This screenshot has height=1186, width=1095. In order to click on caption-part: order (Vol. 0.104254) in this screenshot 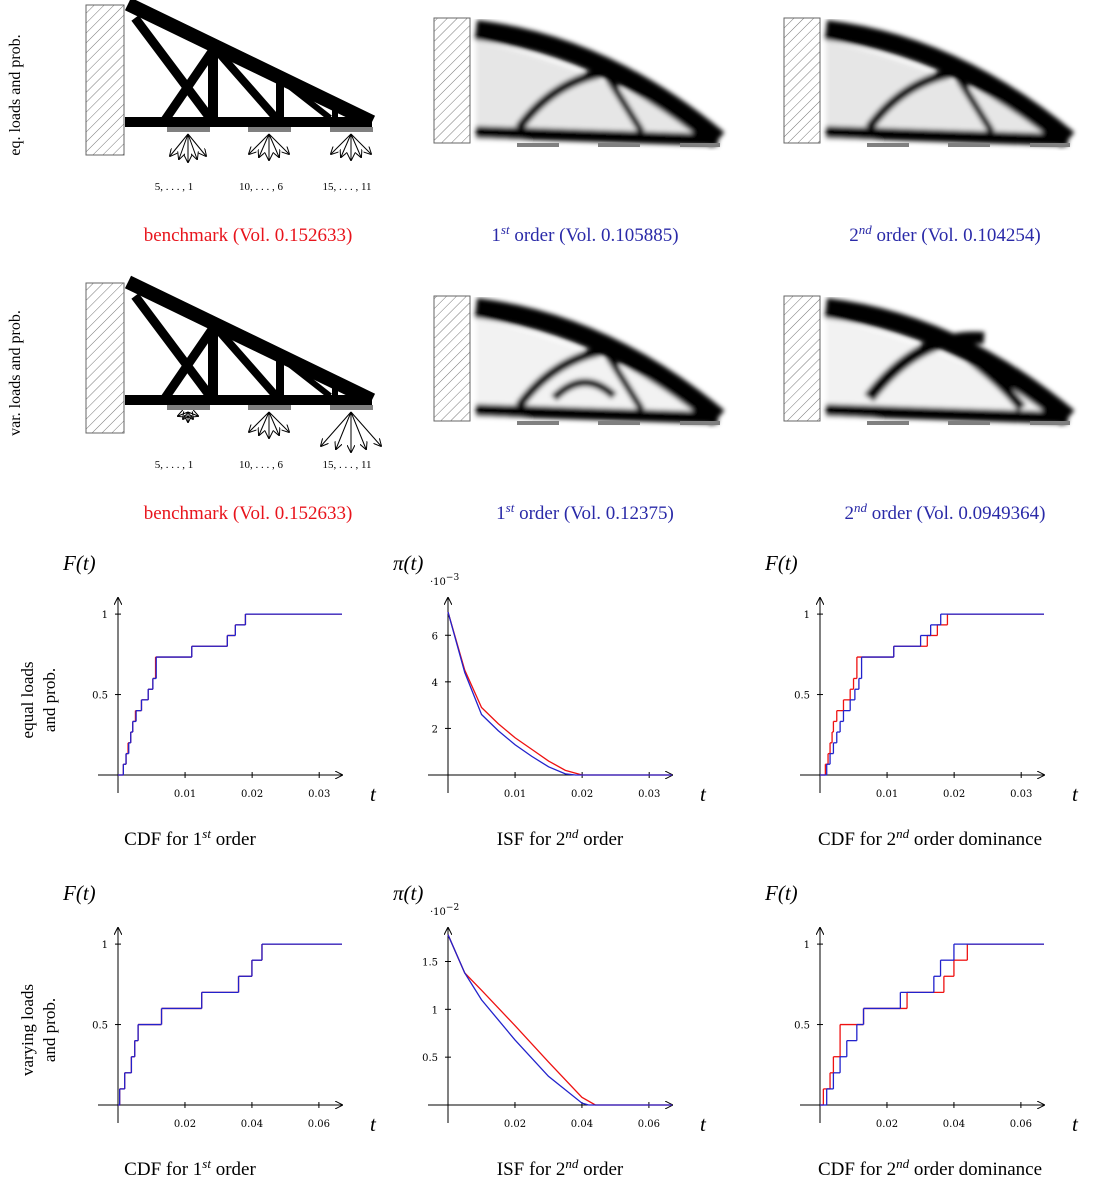, I will do `click(956, 235)`.